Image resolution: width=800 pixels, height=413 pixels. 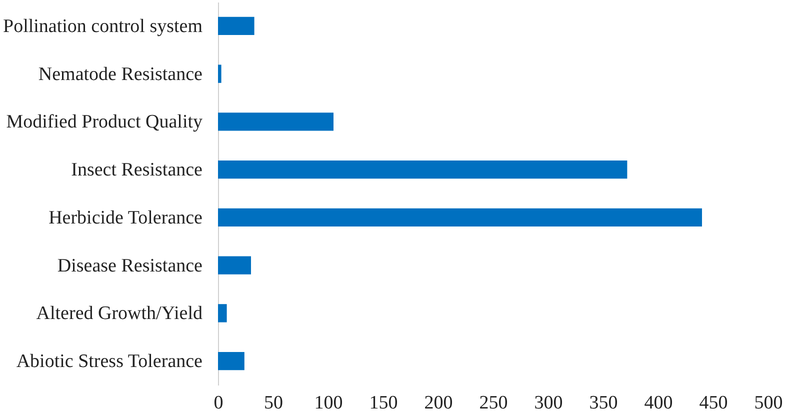 I want to click on x-tick-label: 200, so click(x=438, y=402).